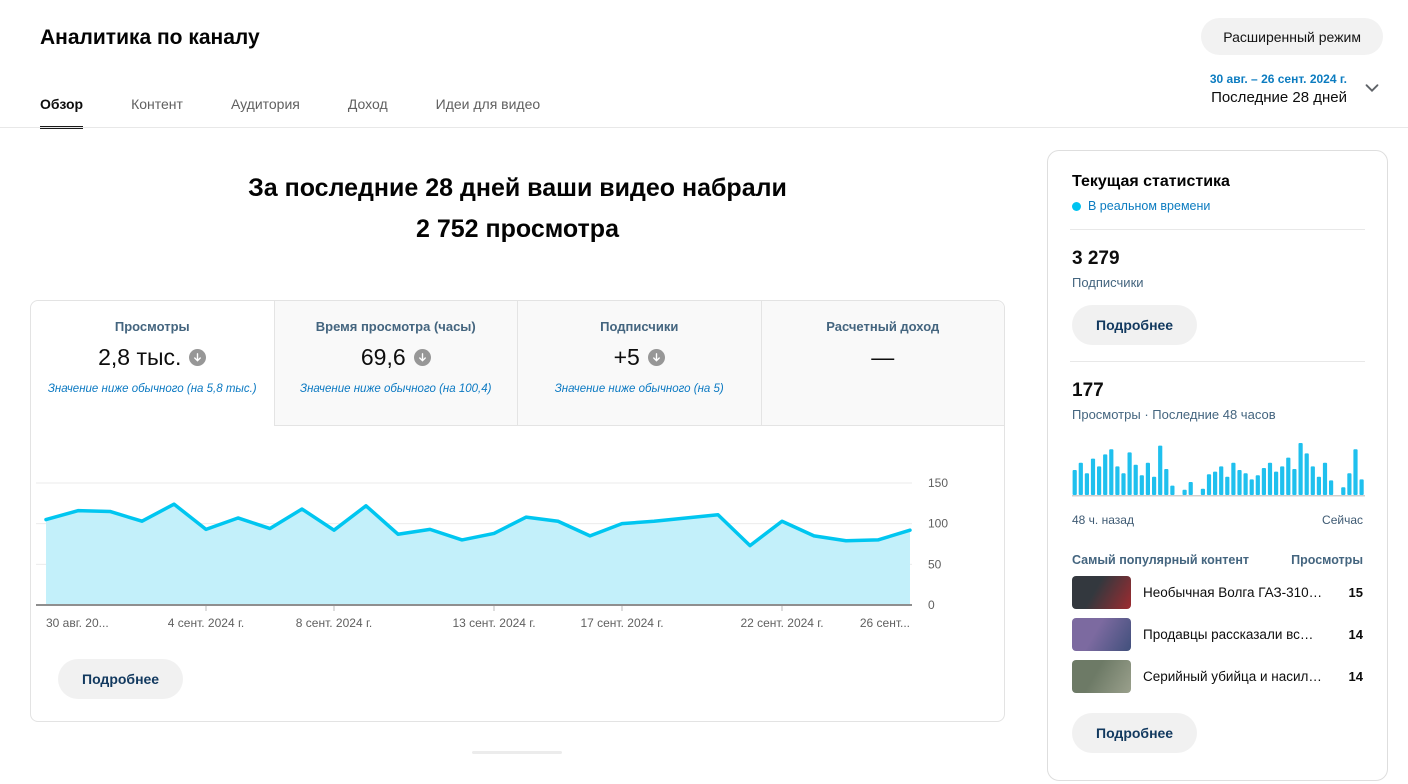 Image resolution: width=1408 pixels, height=784 pixels. What do you see at coordinates (150, 37) in the screenshot?
I see `page-title: Аналитика по каналу` at bounding box center [150, 37].